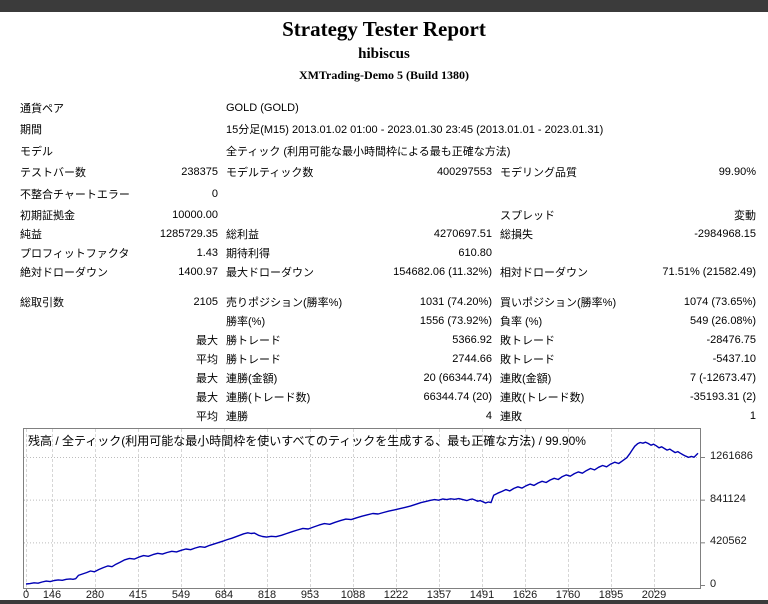 This screenshot has height=604, width=768. I want to click on table-cell: 4270697.51, so click(462, 233).